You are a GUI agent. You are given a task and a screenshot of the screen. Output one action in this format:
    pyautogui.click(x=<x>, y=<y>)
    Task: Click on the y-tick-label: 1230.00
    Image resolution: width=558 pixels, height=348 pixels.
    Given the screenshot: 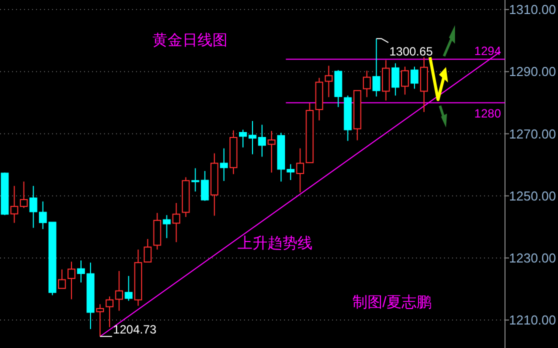 What is the action you would take?
    pyautogui.click(x=532, y=258)
    